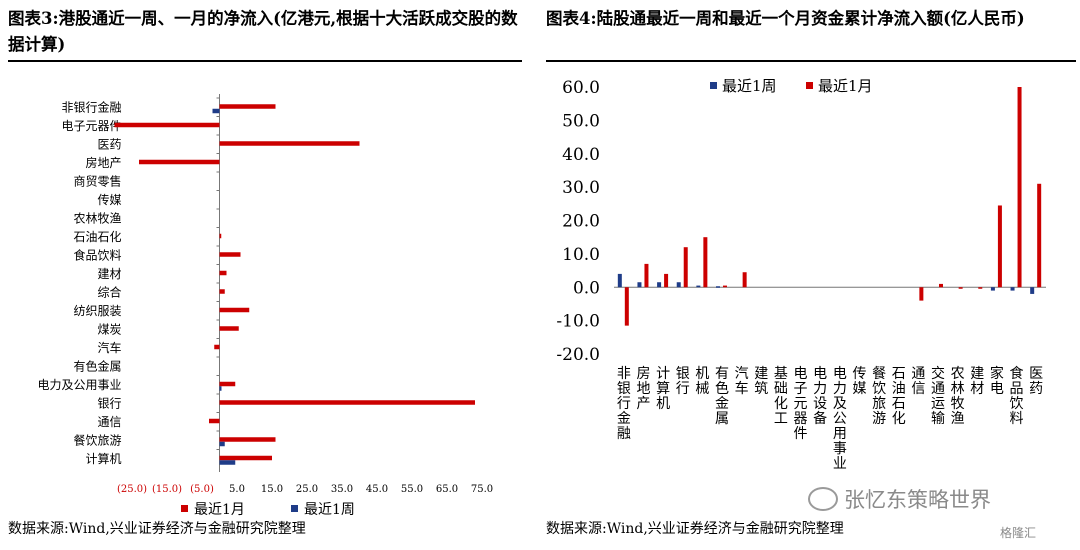 The image size is (1080, 550). I want to click on left-category-label: 商贸零售, so click(97, 180).